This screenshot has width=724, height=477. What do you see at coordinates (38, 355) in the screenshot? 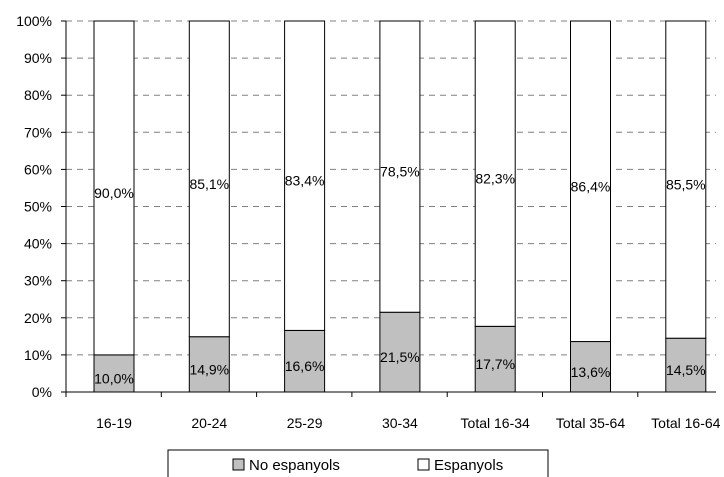
I see `y-tick-label: 10%` at bounding box center [38, 355].